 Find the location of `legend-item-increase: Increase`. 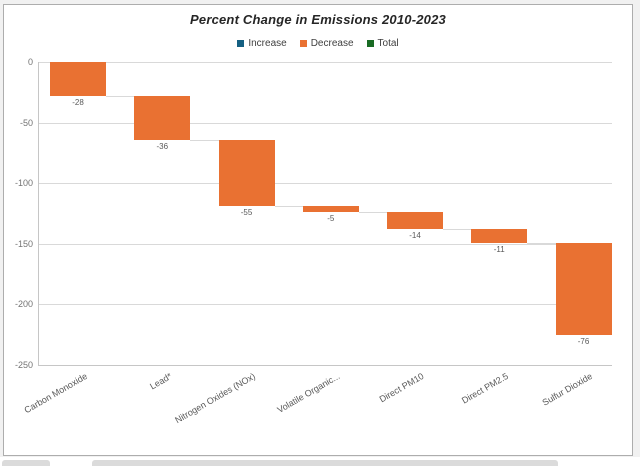

legend-item-increase: Increase is located at coordinates (262, 43).